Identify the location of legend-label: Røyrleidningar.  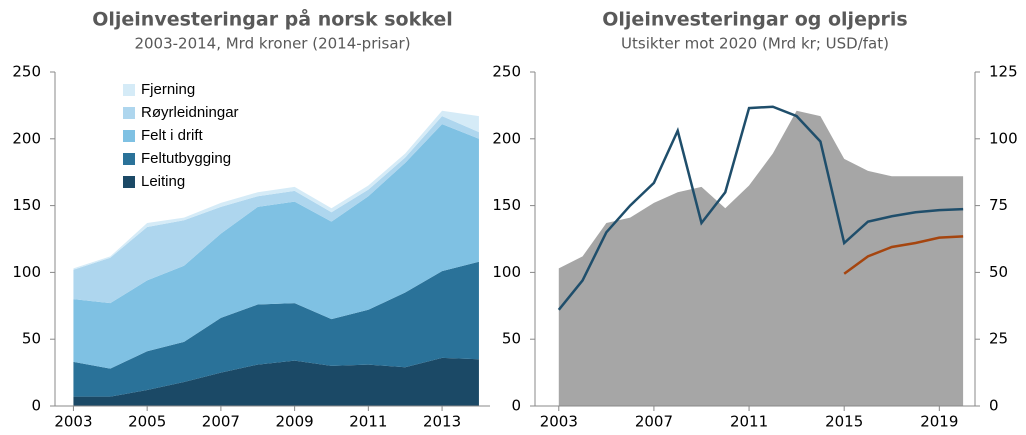
(190, 112).